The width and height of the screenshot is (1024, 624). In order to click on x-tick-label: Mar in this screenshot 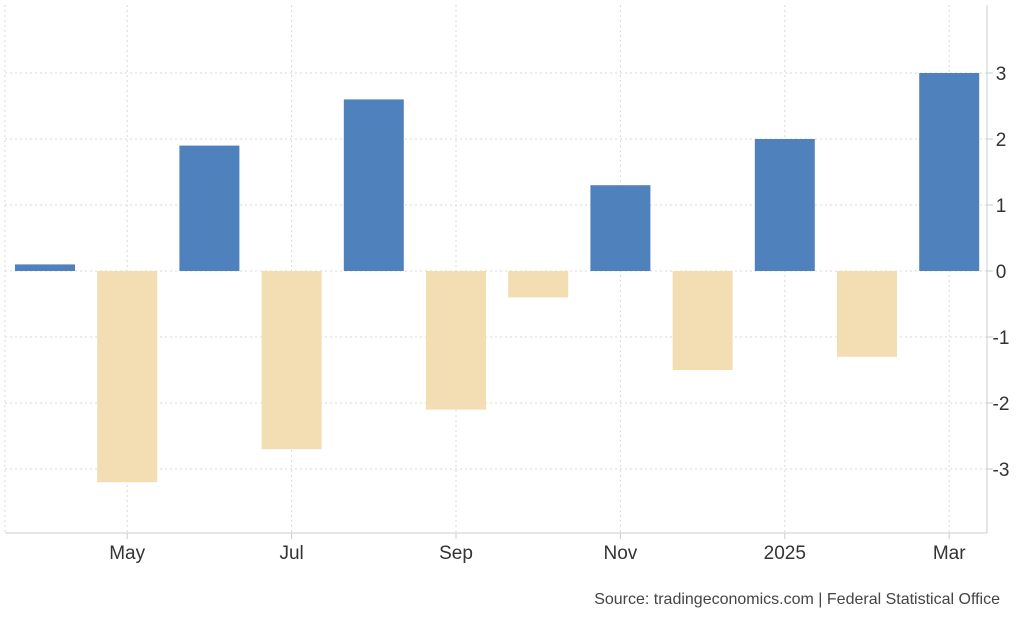, I will do `click(949, 553)`.